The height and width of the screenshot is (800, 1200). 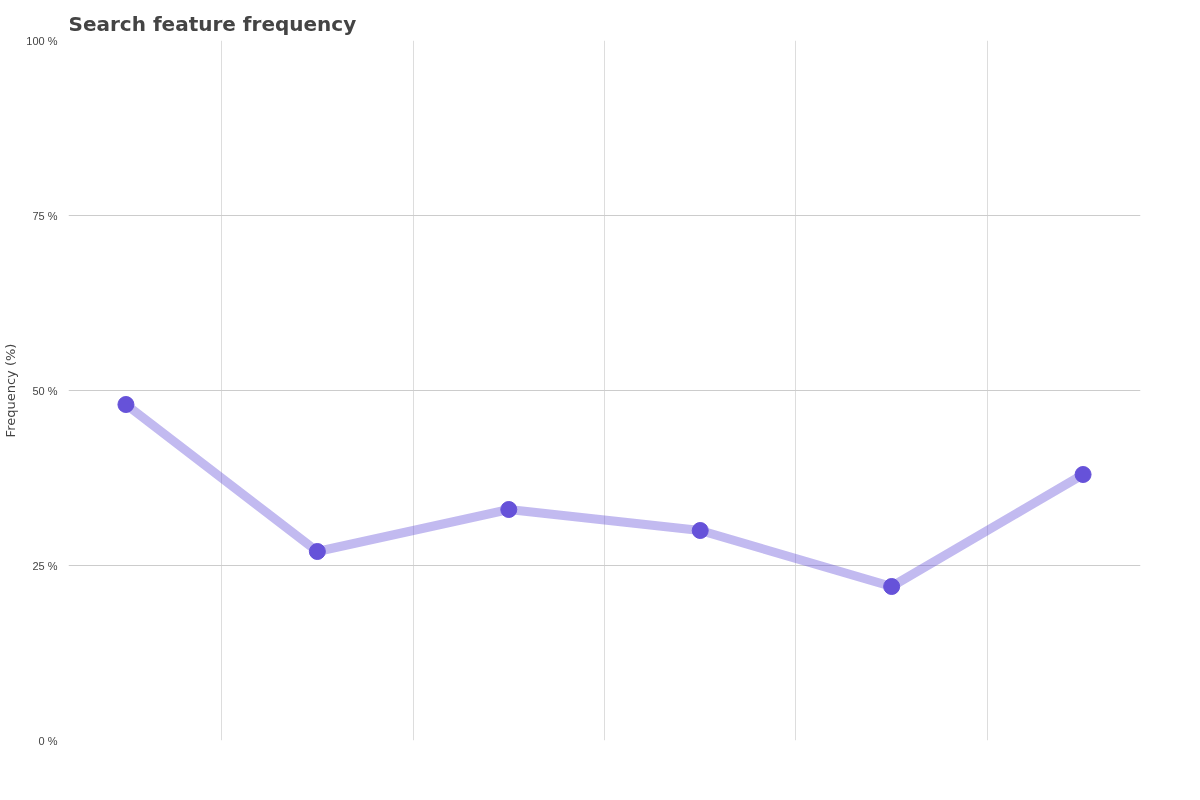 What do you see at coordinates (45, 215) in the screenshot?
I see `y-tick-label: 75 %` at bounding box center [45, 215].